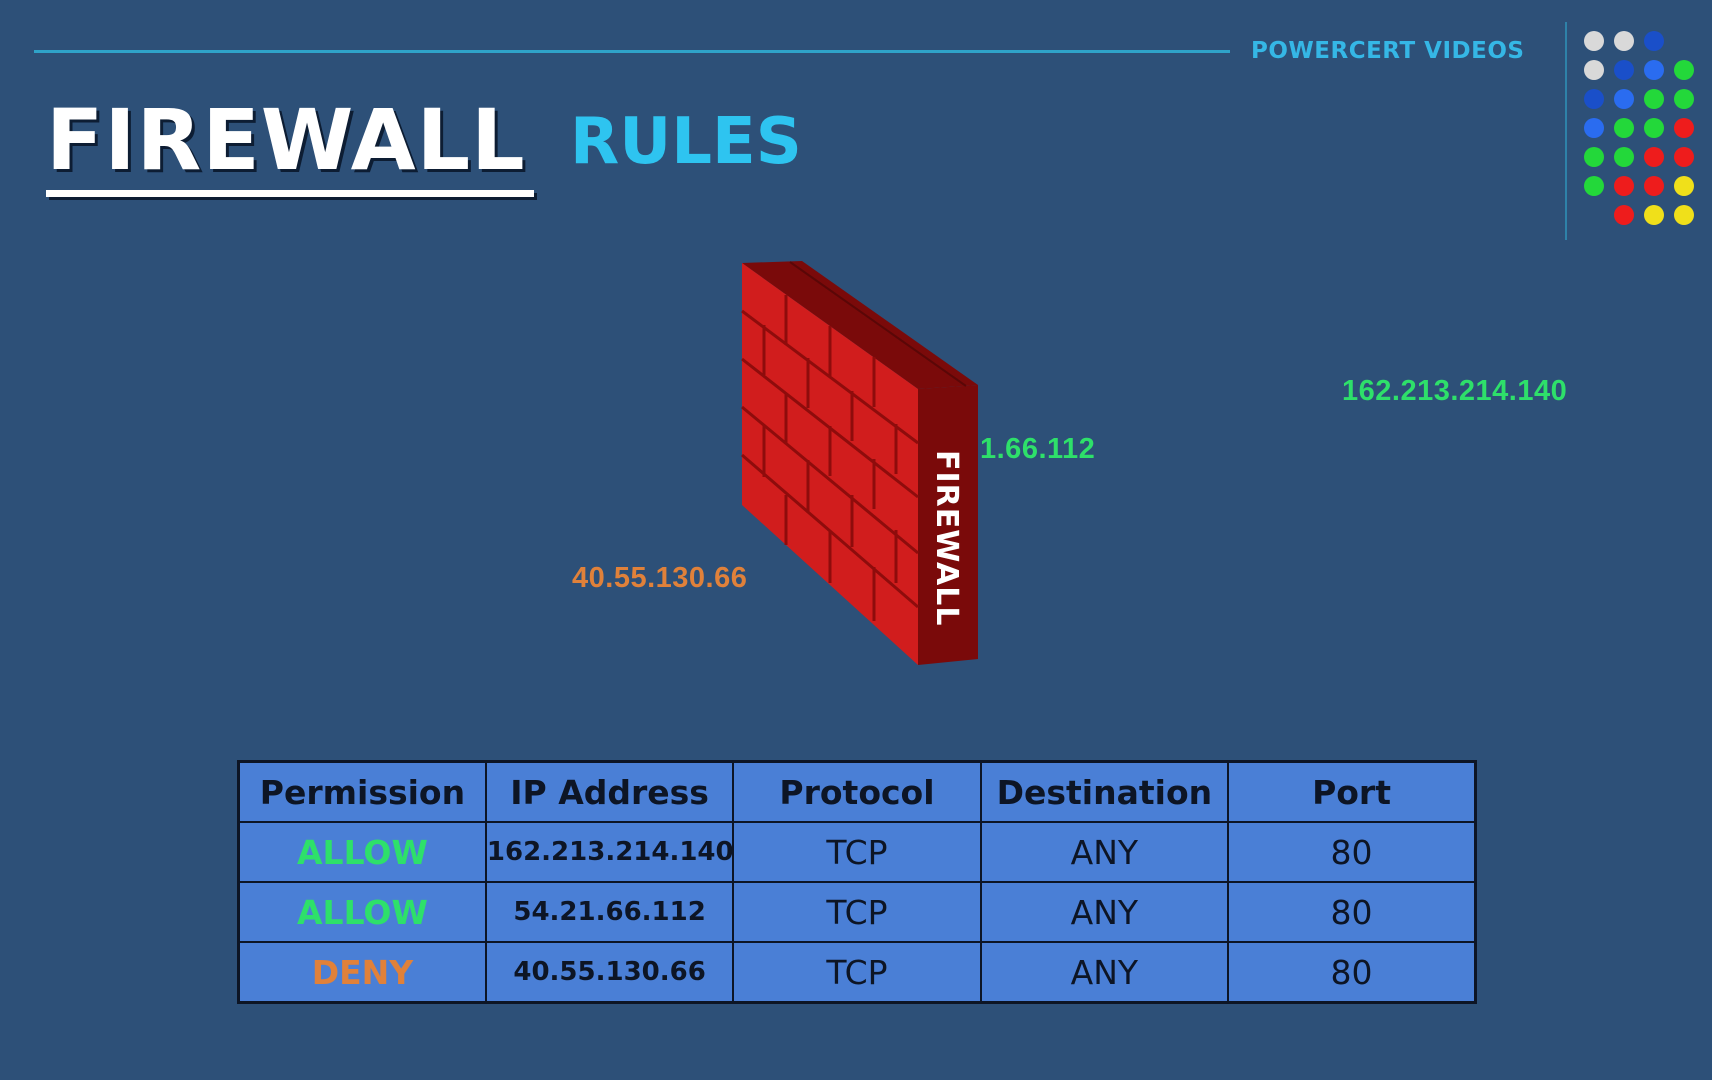 The image size is (1712, 1080). Describe the element at coordinates (609, 852) in the screenshot. I see `ip-cell: 162.213.214.140` at that location.